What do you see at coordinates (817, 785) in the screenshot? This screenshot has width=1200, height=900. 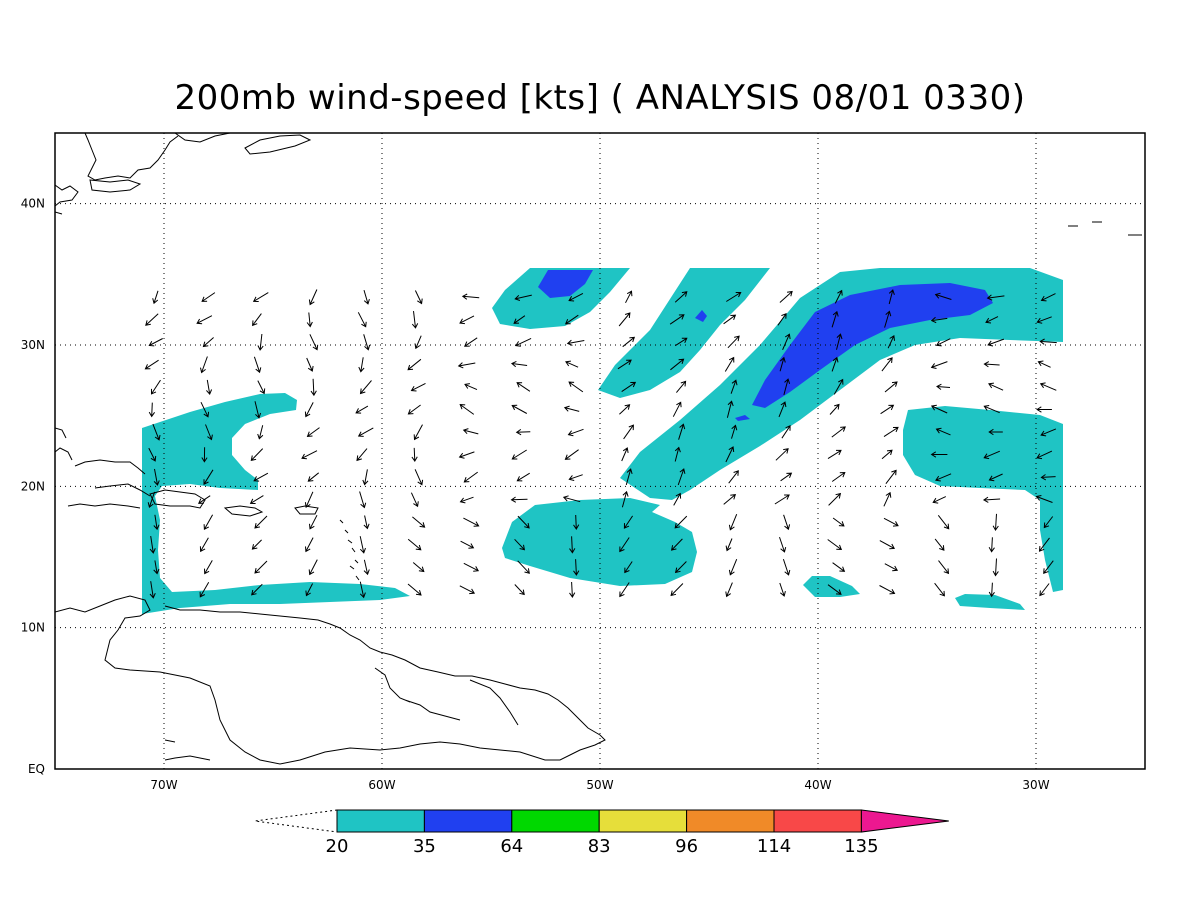 I see `lon-tick-label: 40W` at bounding box center [817, 785].